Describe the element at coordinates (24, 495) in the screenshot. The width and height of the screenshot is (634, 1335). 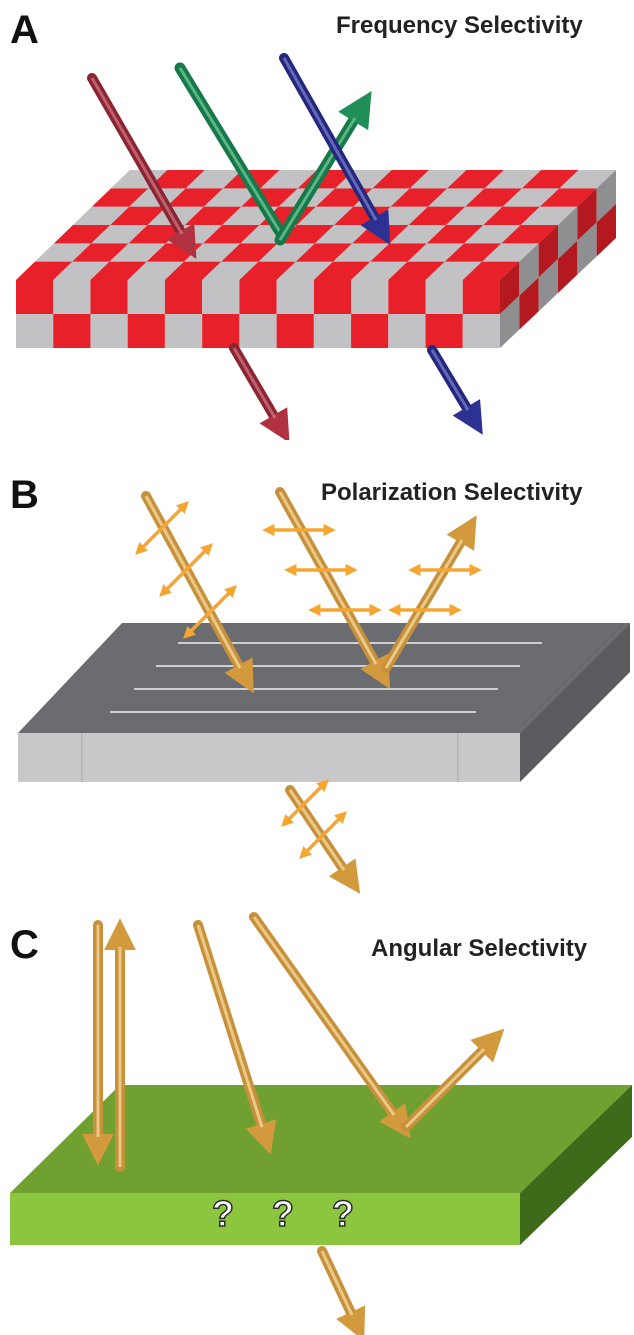
I see `panel-letter: B` at that location.